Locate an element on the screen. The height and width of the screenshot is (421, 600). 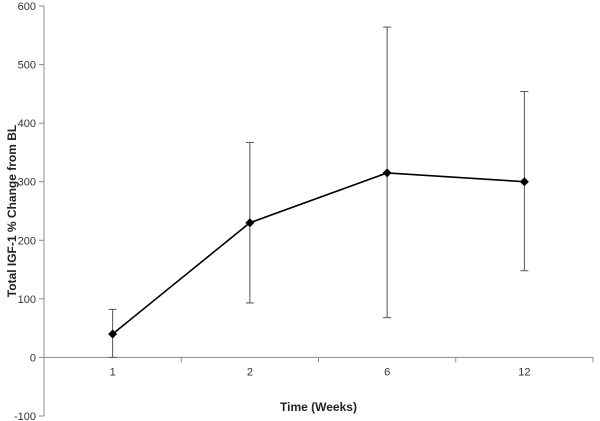
y-tick-label: 200 is located at coordinates (27, 241).